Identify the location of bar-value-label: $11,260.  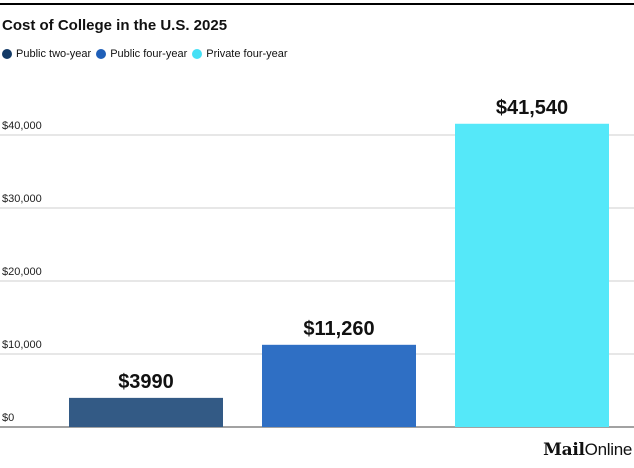
(338, 329).